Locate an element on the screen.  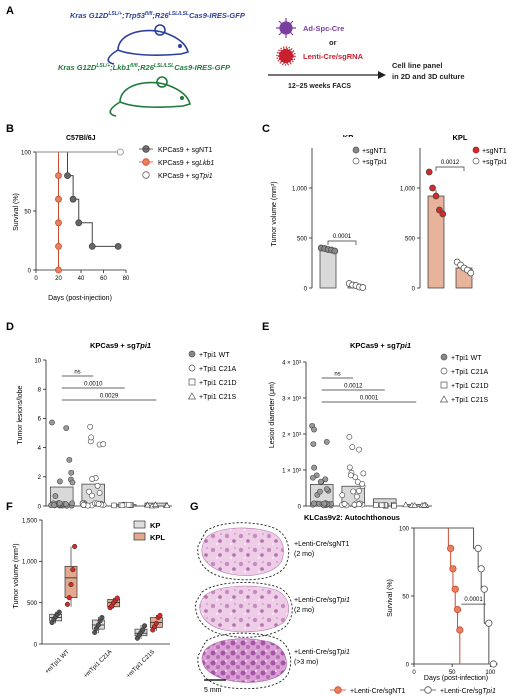
arrow-head-icon is located at coordinates (382, 75).